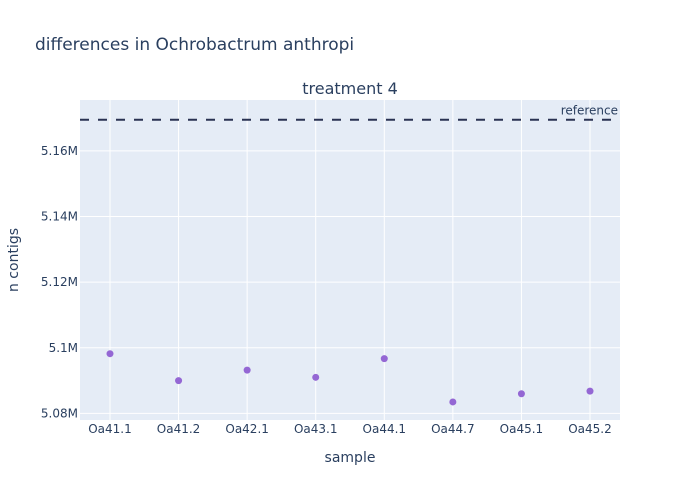 This screenshot has height=500, width=700. Describe the element at coordinates (59, 151) in the screenshot. I see `y-tick-label: 5.16M` at that location.